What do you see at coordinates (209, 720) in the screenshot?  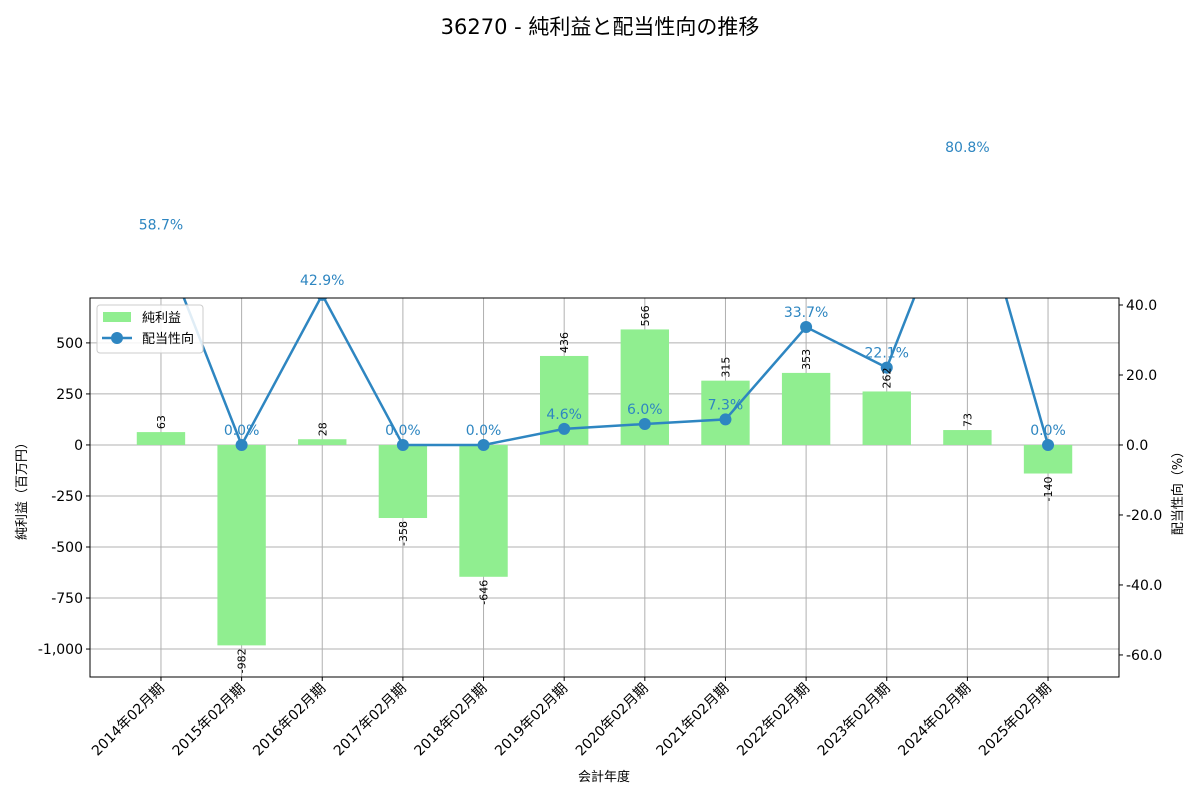 I see `x-tick-label: 2015年02月期` at bounding box center [209, 720].